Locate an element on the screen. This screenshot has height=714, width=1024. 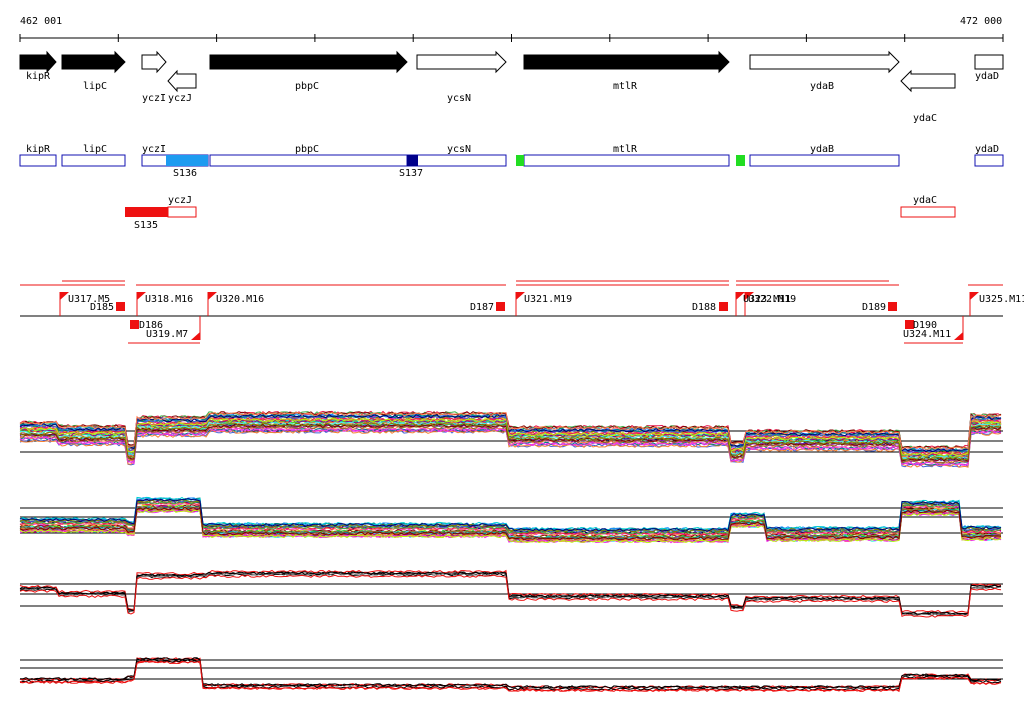
gene-arrow-kipR is located at coordinates (38, 62).